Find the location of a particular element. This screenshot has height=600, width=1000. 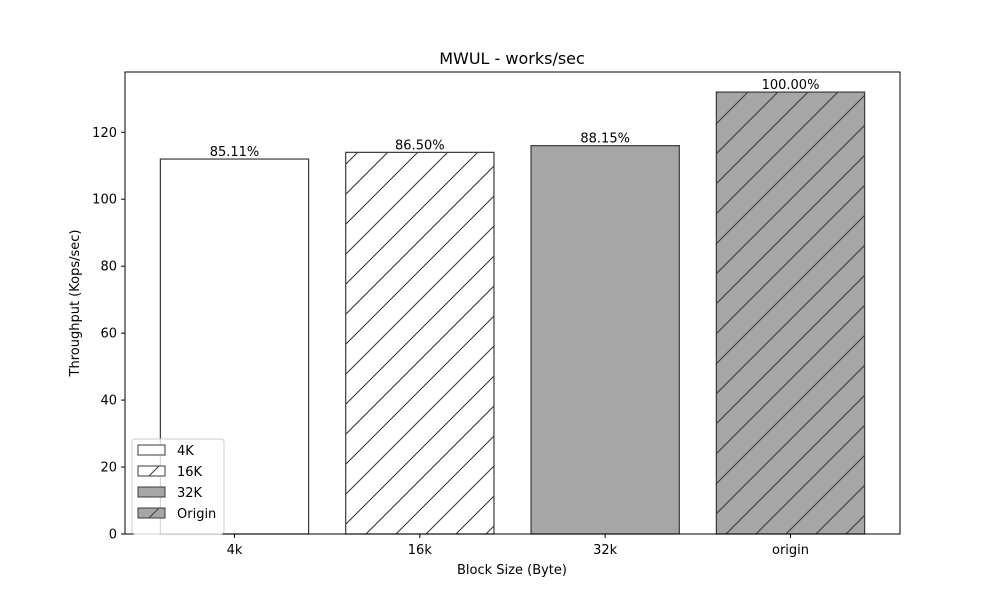

data-label-4k: 85.11% is located at coordinates (235, 152).